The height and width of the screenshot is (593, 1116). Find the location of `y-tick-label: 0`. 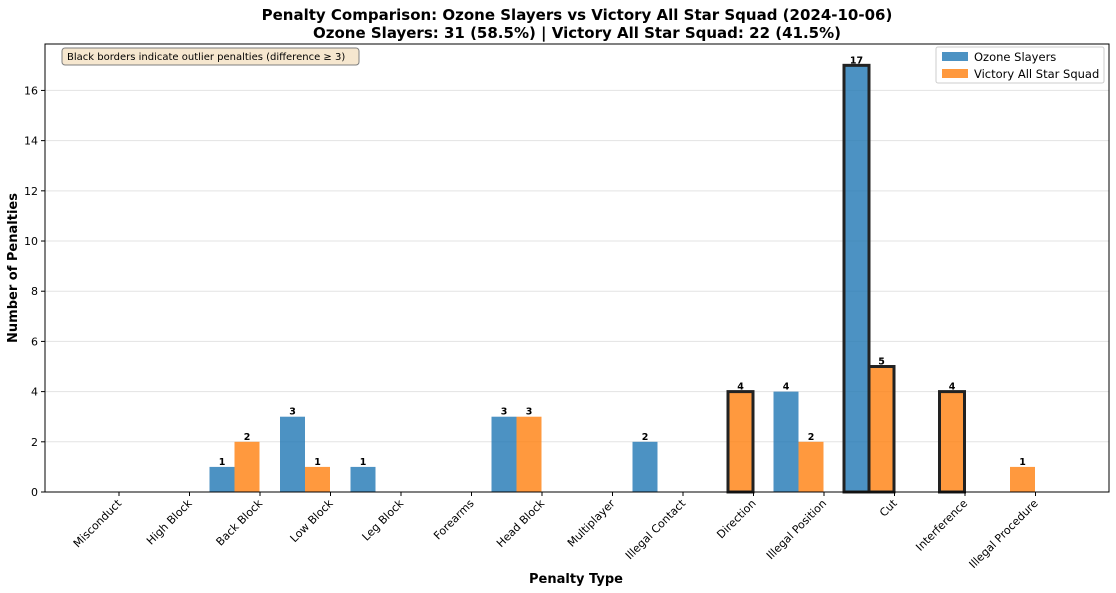

y-tick-label: 0 is located at coordinates (34, 492).